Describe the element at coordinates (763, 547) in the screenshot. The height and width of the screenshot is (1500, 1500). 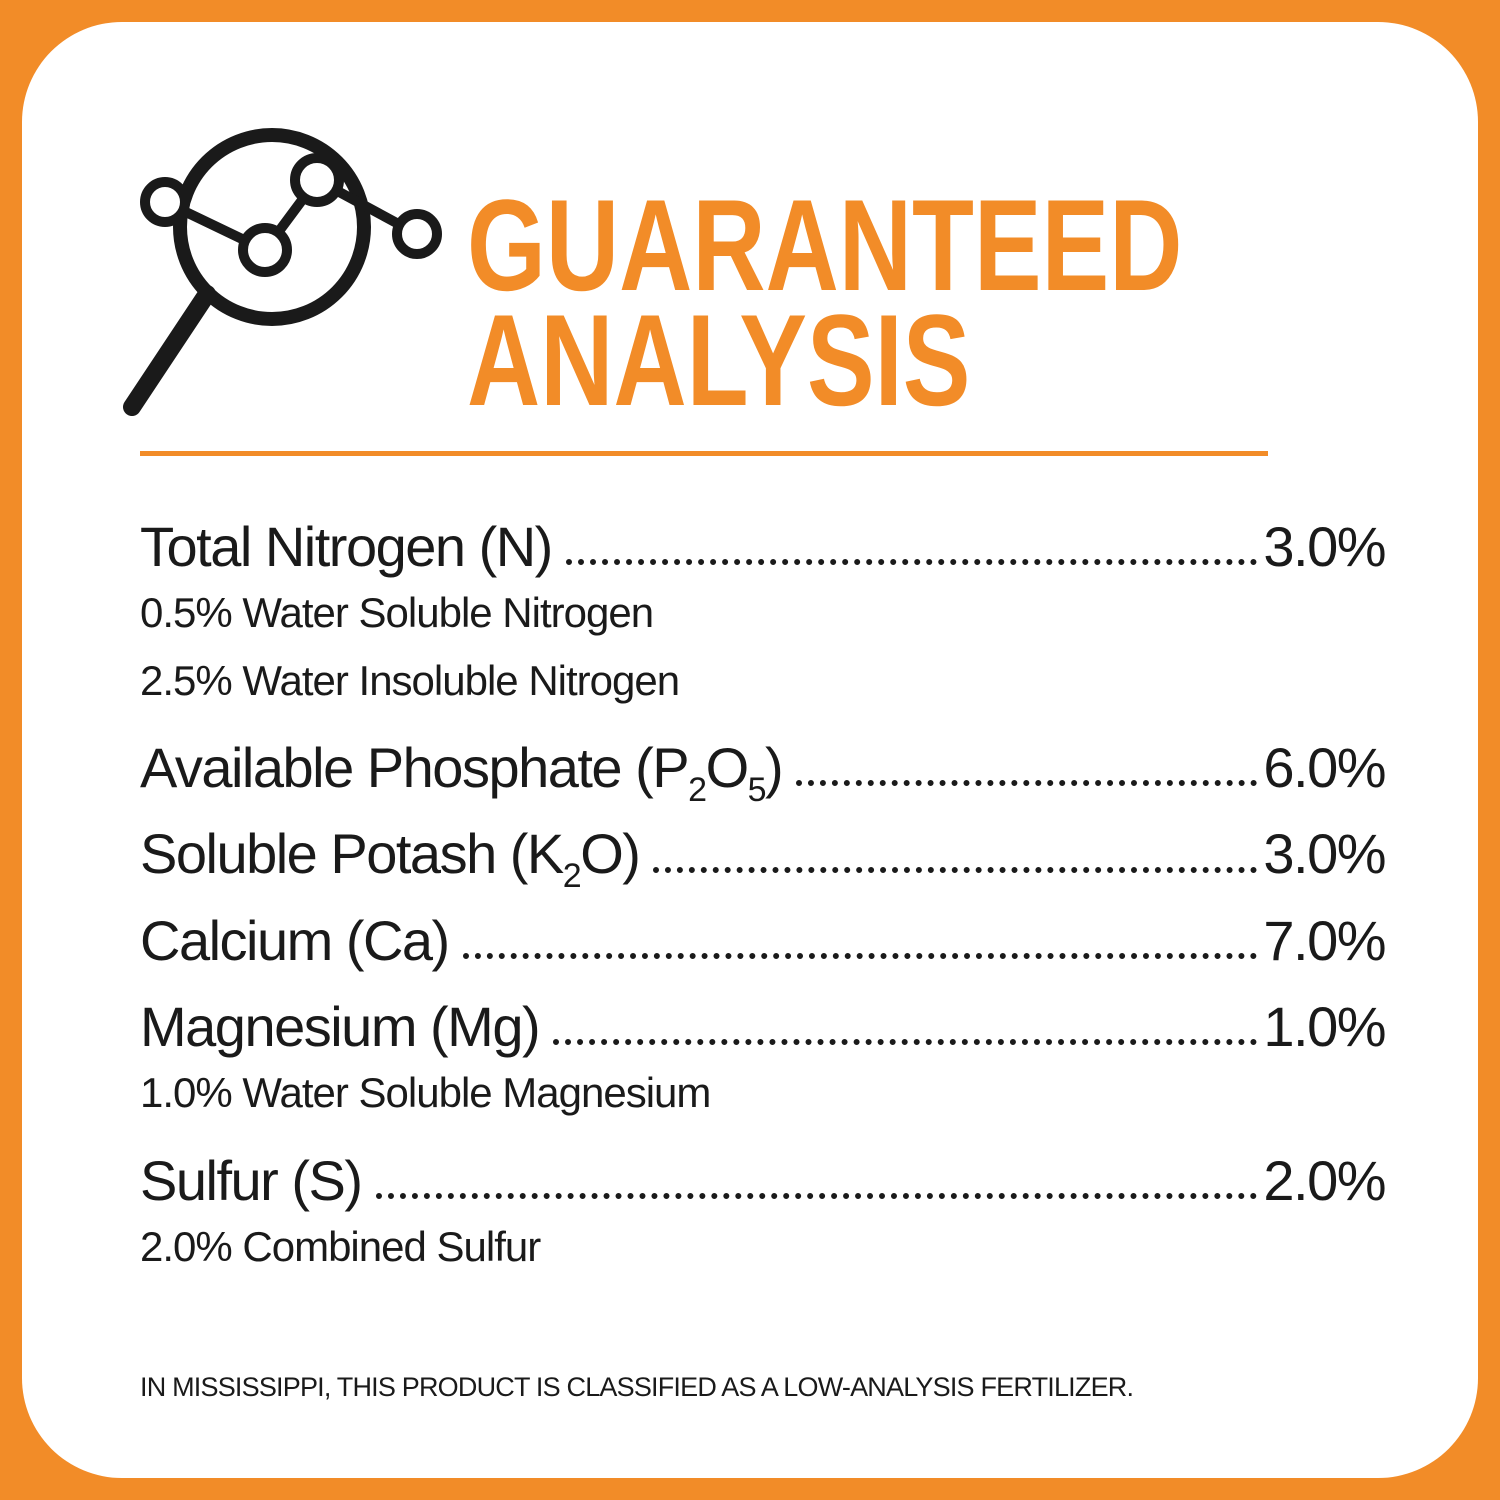
I see `nutrient-row: Total Nitrogen (N) 3.0%` at that location.